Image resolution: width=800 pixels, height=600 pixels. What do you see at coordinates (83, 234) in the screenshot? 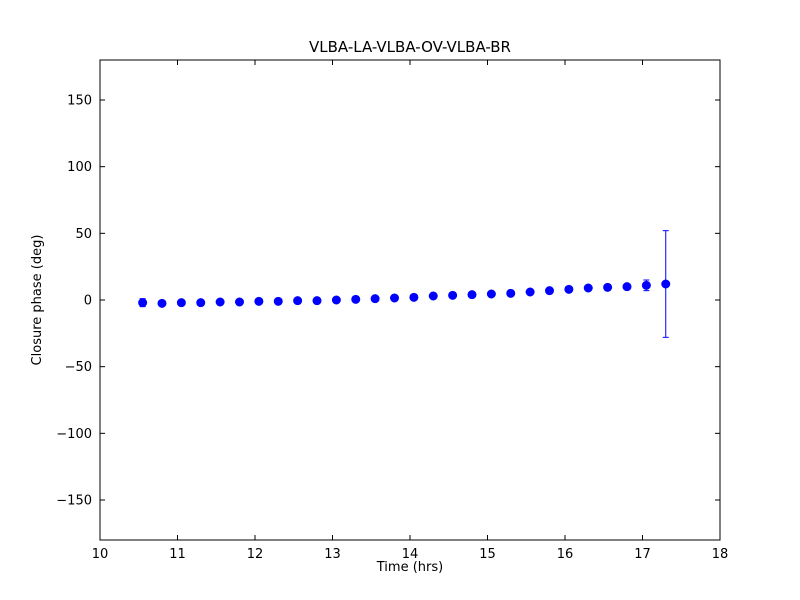
I see `y-tick-label: 50` at bounding box center [83, 234].